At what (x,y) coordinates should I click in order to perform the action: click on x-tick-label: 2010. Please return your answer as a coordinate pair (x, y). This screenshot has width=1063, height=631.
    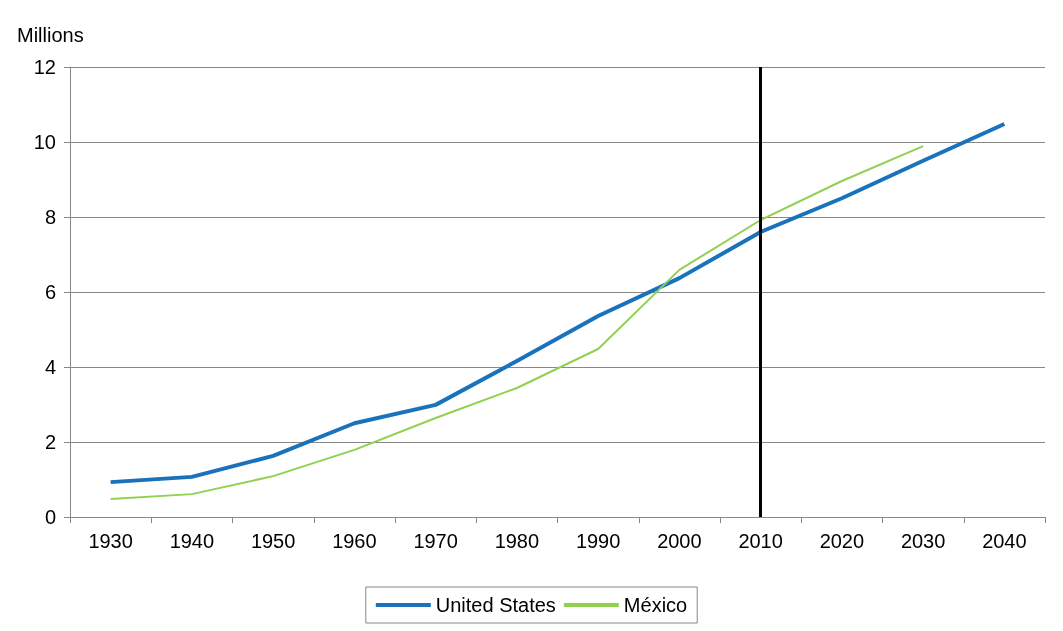
    Looking at the image, I should click on (760, 541).